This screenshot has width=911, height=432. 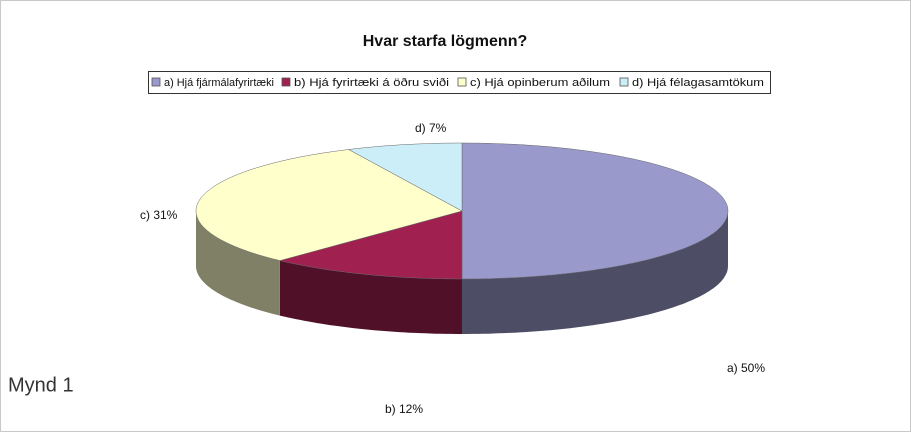 What do you see at coordinates (698, 83) in the screenshot?
I see `legend-label: d) Hjá félagasamtökum` at bounding box center [698, 83].